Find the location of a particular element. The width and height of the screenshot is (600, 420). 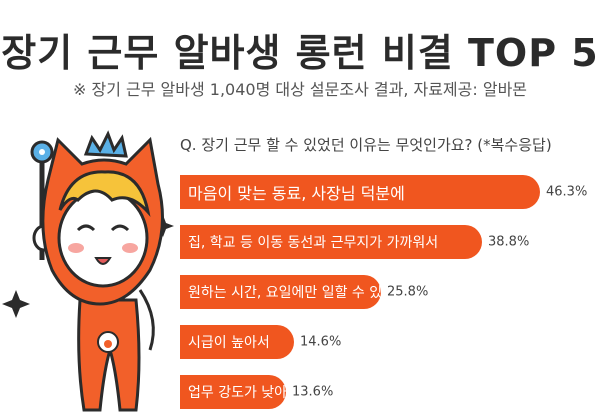

bar-value-label: 46.3% is located at coordinates (567, 192).